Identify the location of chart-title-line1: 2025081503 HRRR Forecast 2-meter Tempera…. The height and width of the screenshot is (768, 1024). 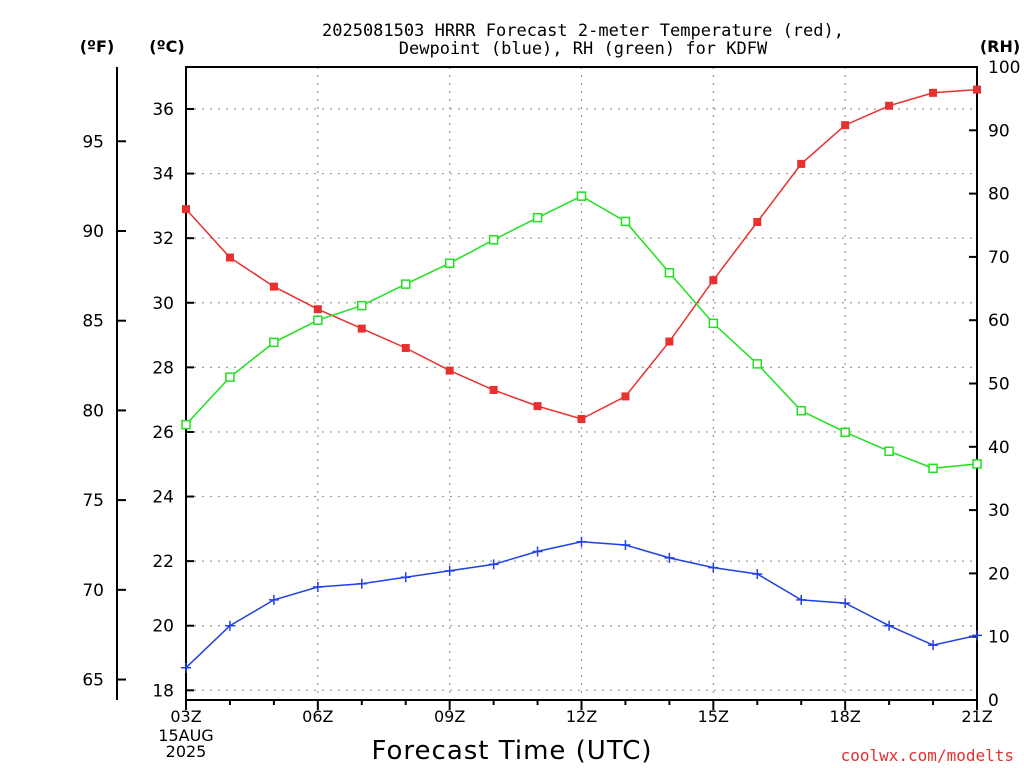
(583, 31).